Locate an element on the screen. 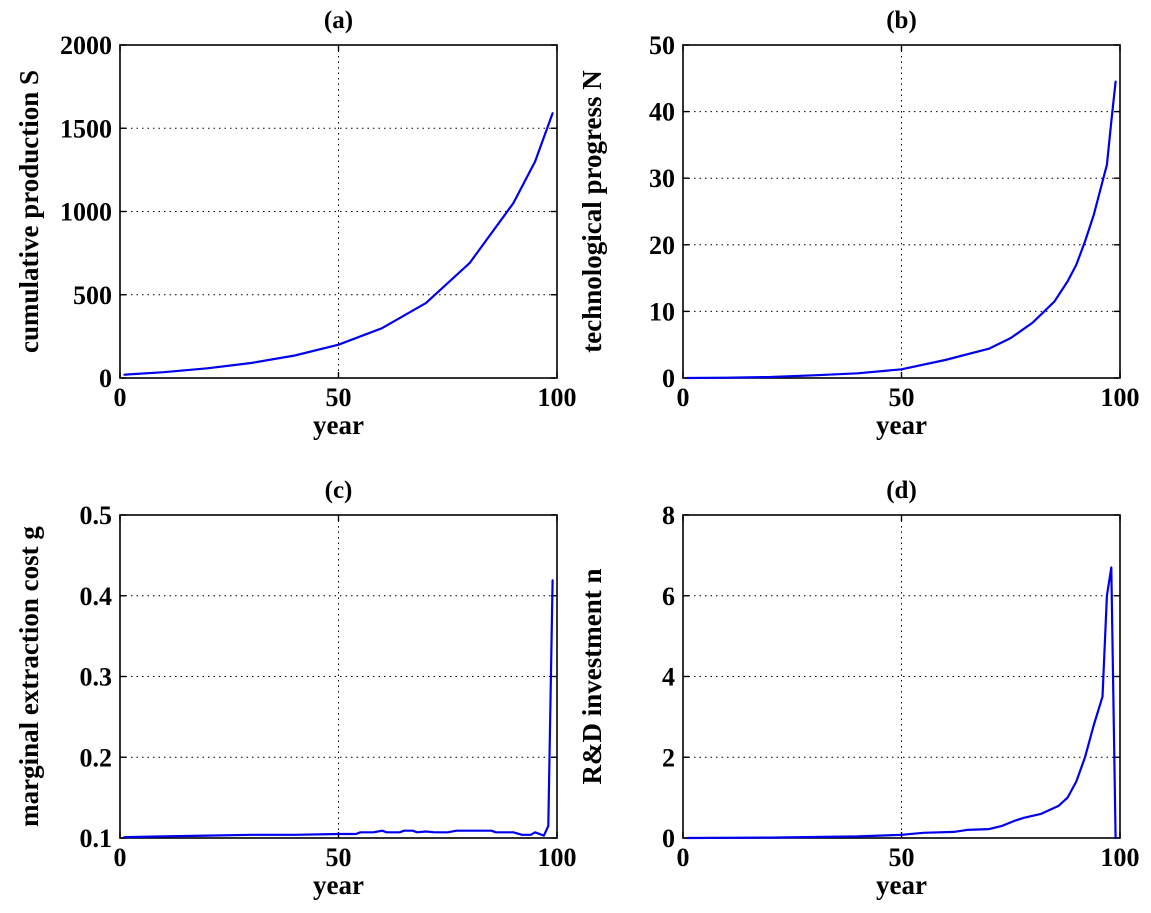 This screenshot has height=913, width=1151. y-tick-label: 10 is located at coordinates (662, 311).